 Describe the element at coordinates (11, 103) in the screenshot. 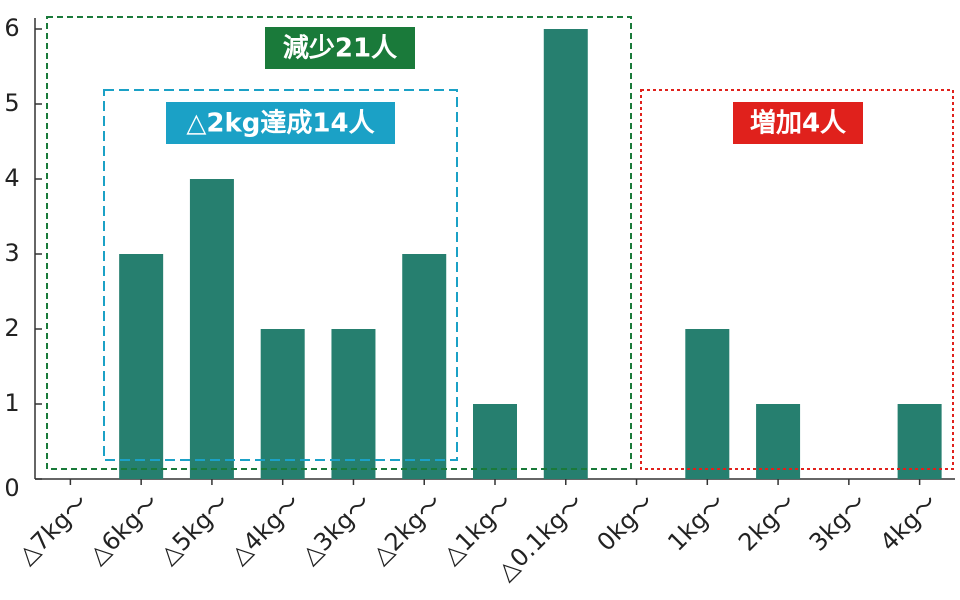

I see `y-tick-label: 5` at that location.